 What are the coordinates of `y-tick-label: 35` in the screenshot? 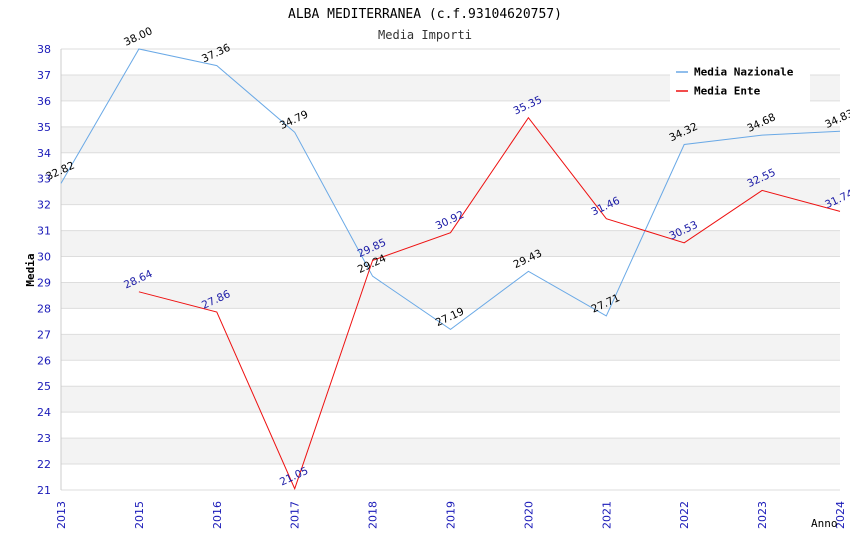 It's located at (44, 127).